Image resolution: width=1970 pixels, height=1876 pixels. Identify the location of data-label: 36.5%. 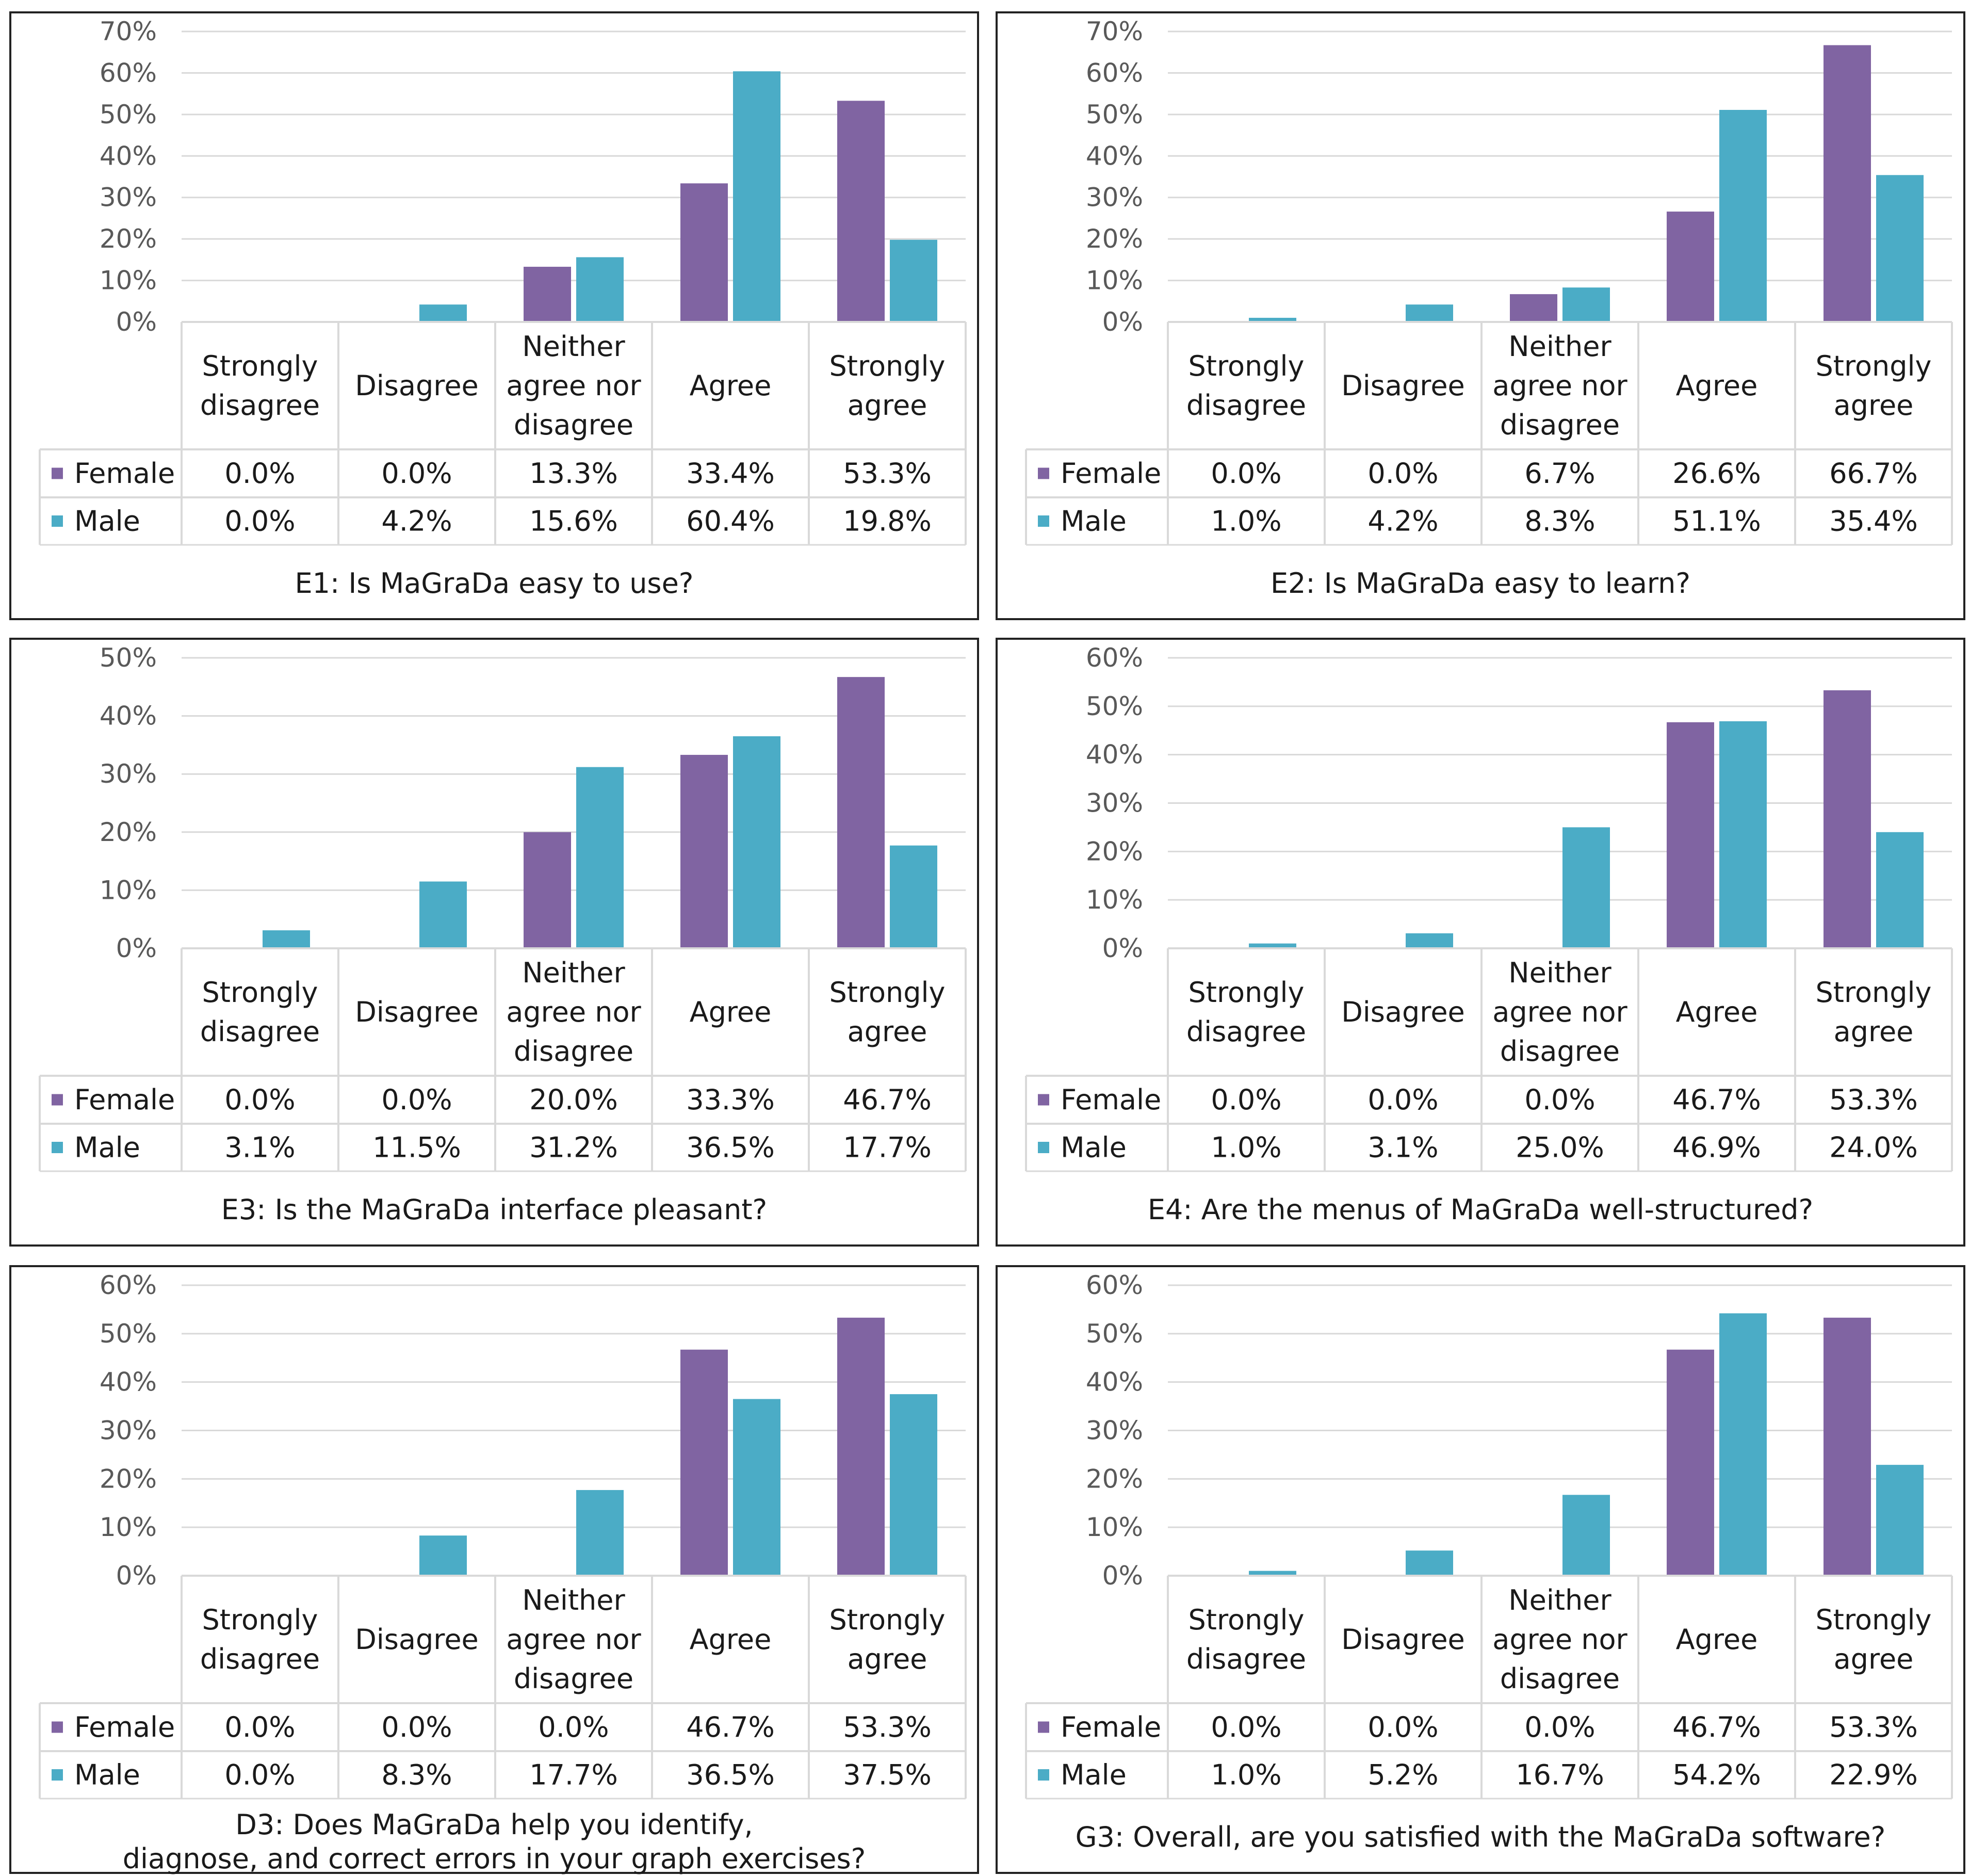
(730, 1775).